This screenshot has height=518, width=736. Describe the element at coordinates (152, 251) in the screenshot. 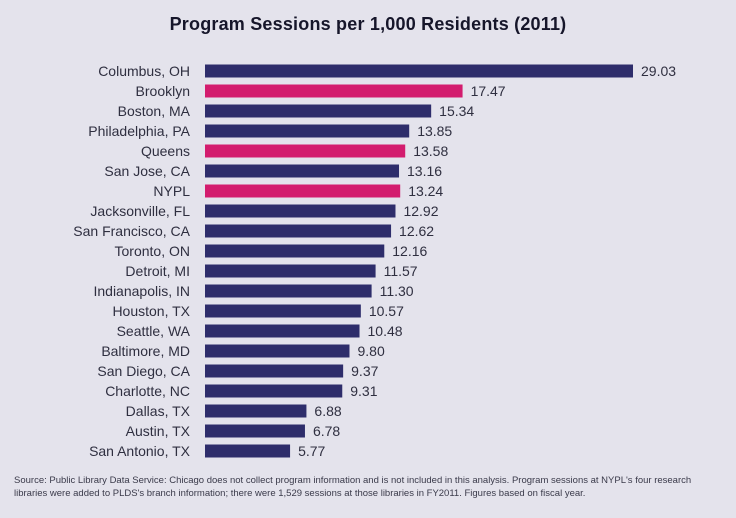

I see `category-label-toronto-on: Toronto, ON` at that location.